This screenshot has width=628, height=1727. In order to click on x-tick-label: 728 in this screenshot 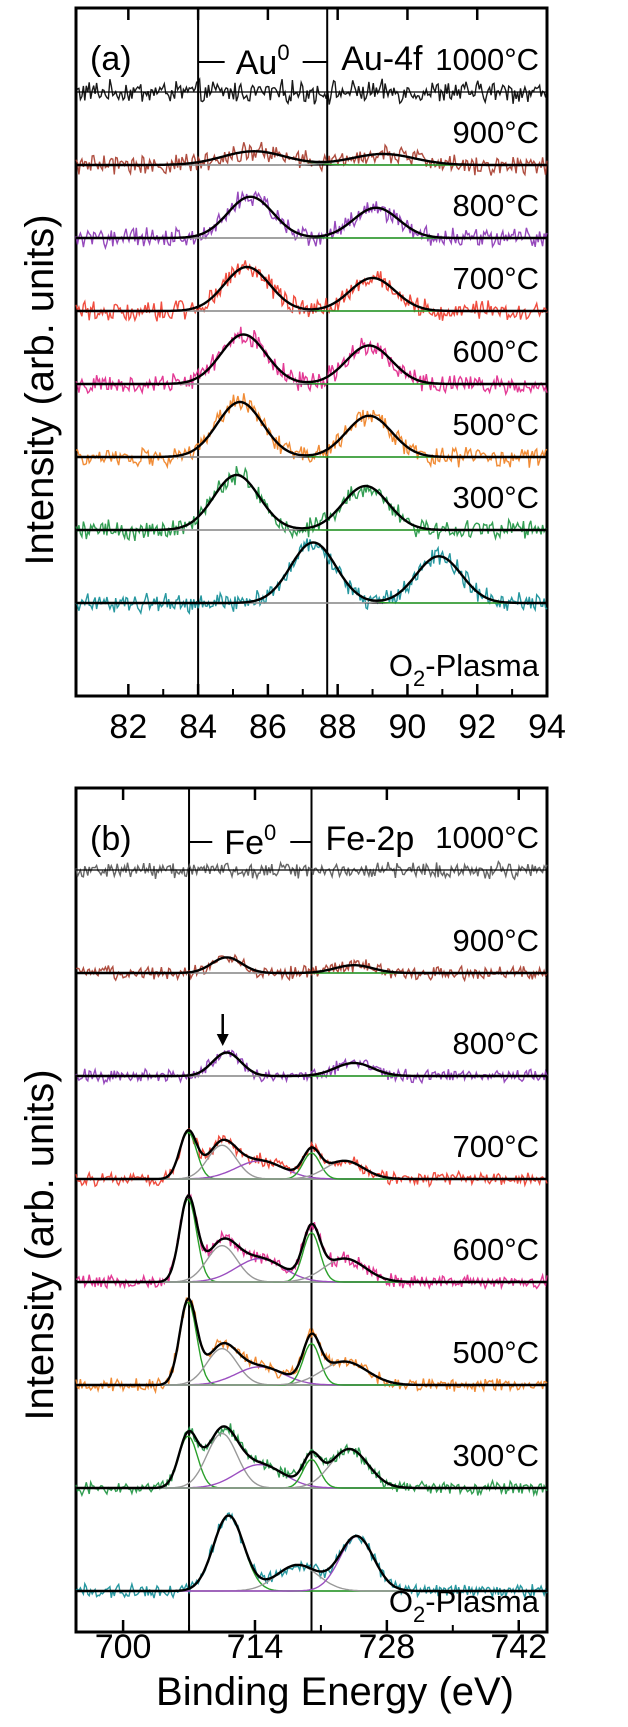, I will do `click(386, 1647)`.